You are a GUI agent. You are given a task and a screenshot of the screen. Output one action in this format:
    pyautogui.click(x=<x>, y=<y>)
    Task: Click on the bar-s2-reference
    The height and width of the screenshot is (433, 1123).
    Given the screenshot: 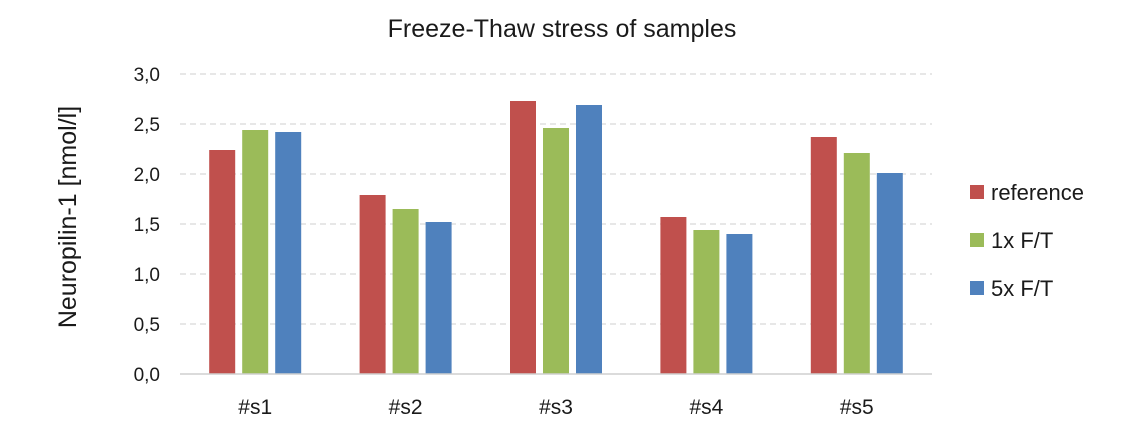 What is the action you would take?
    pyautogui.click(x=372, y=284)
    